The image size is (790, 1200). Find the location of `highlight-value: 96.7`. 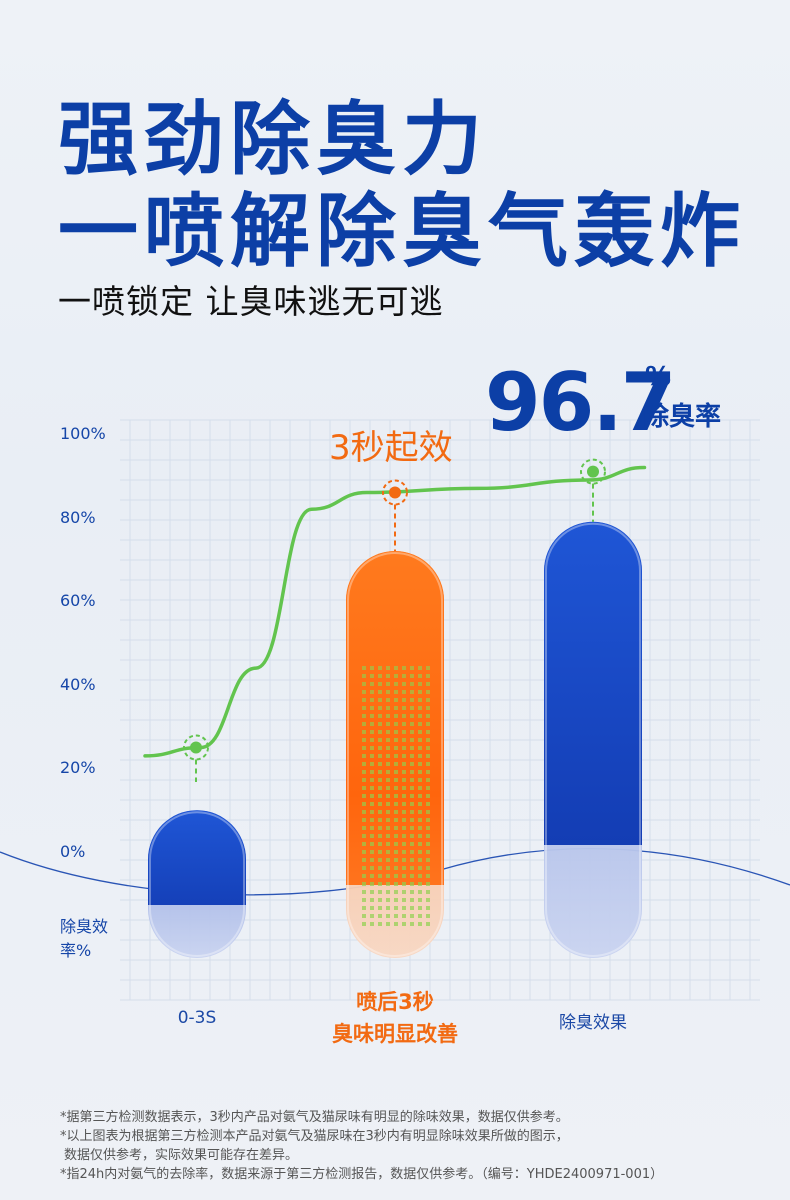

highlight-value: 96.7 is located at coordinates (580, 402).